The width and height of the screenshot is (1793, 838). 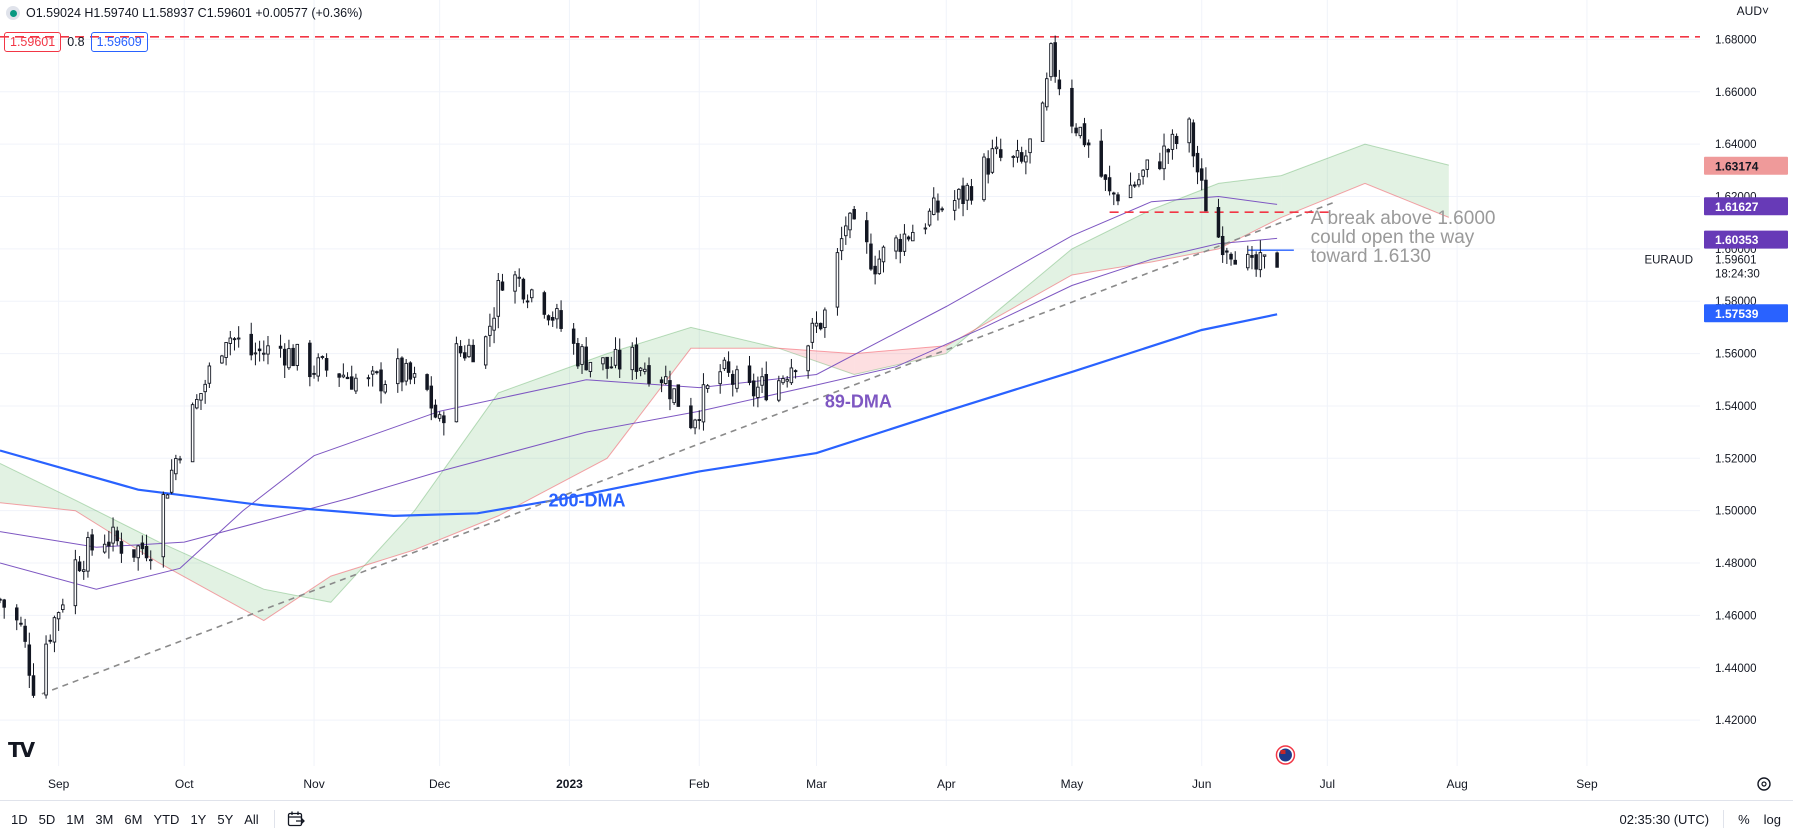 What do you see at coordinates (119, 42) in the screenshot?
I see `ask-price-button: 1.59609` at bounding box center [119, 42].